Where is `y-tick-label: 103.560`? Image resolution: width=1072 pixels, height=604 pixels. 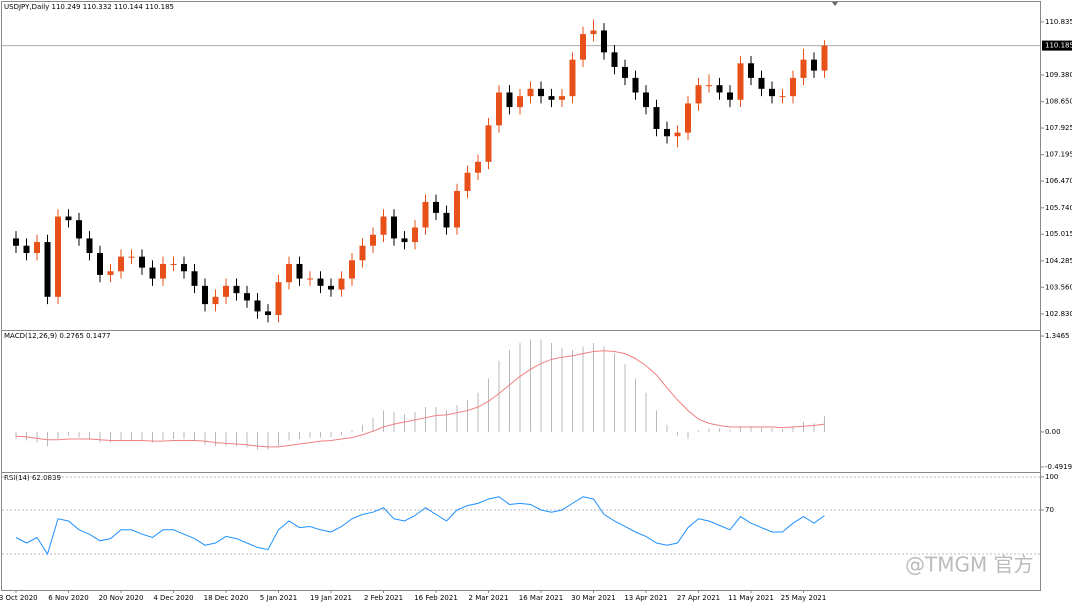
y-tick-label: 103.560 is located at coordinates (1058, 287).